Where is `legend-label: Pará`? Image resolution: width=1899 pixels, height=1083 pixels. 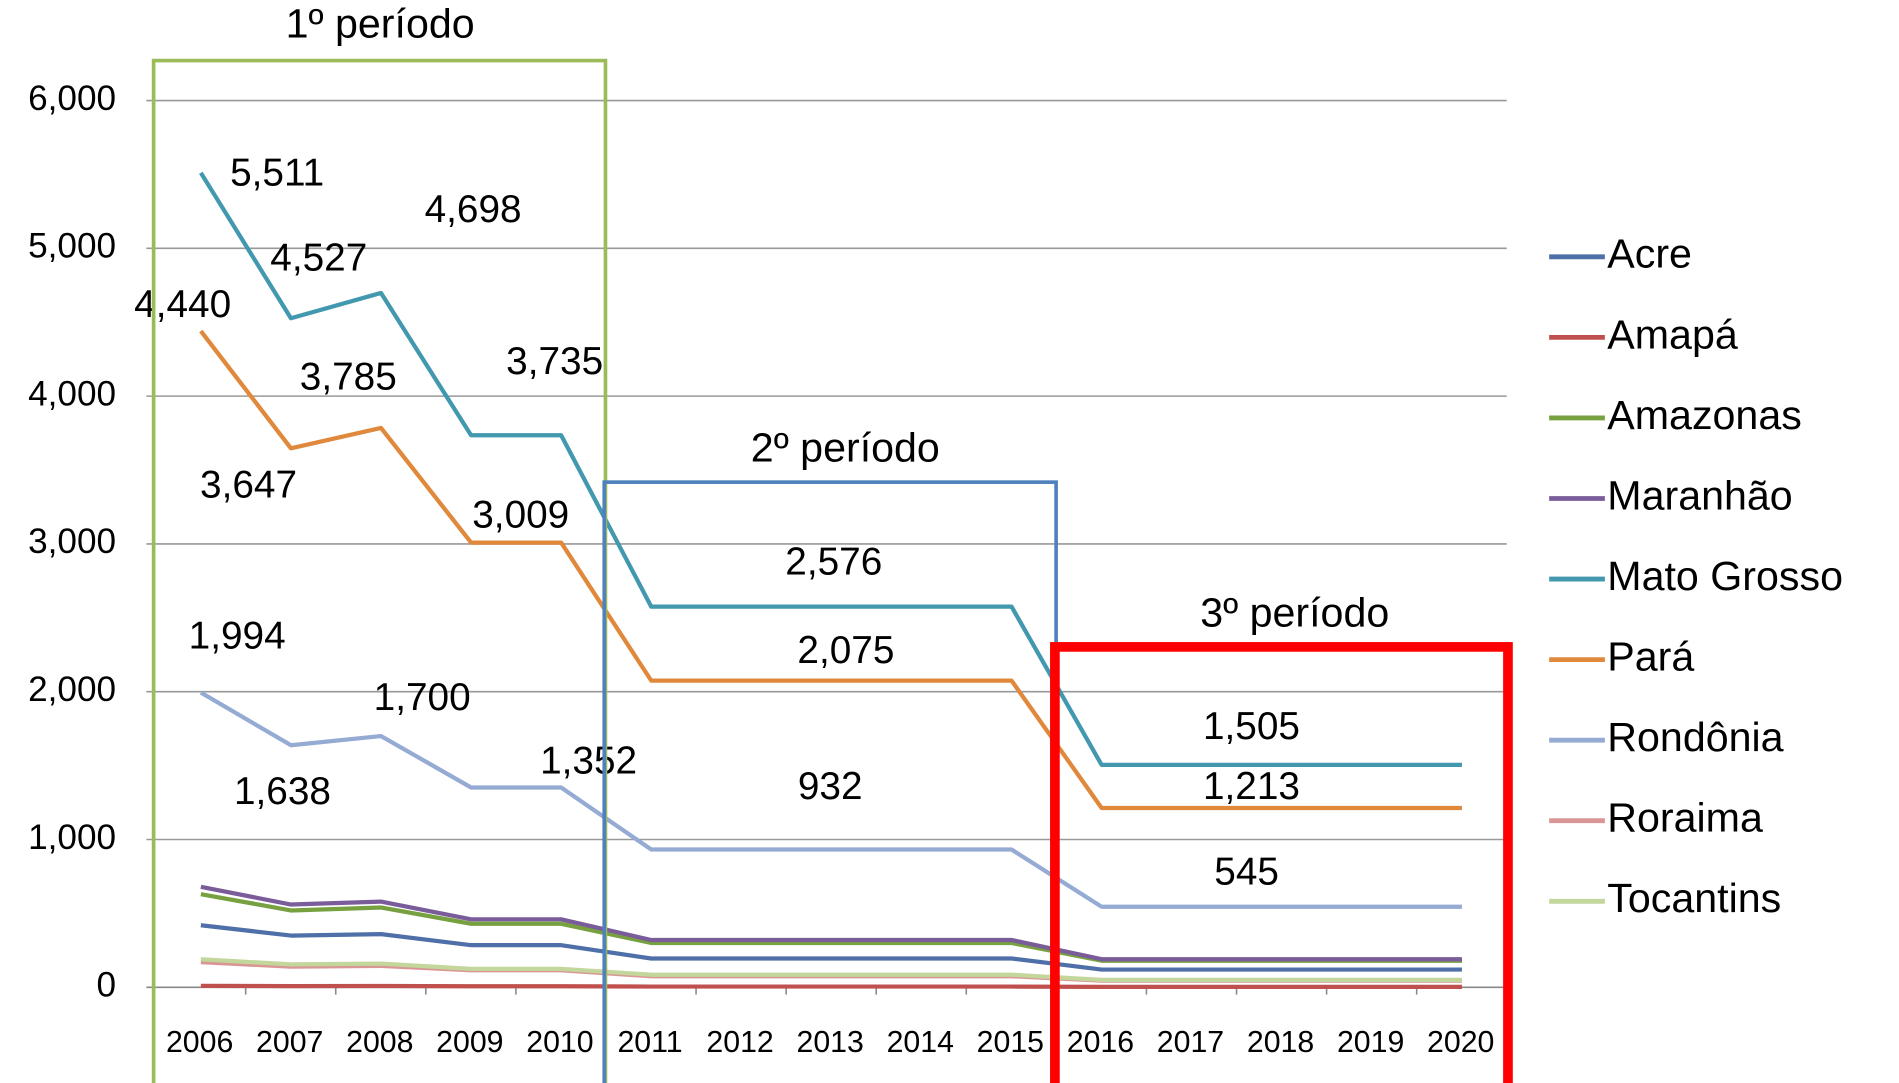
legend-label: Pará is located at coordinates (1650, 656).